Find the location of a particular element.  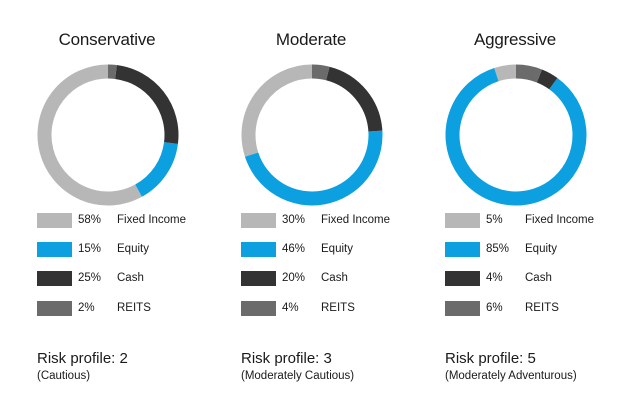

legend-item-reits: 2% REITS is located at coordinates (137, 310).